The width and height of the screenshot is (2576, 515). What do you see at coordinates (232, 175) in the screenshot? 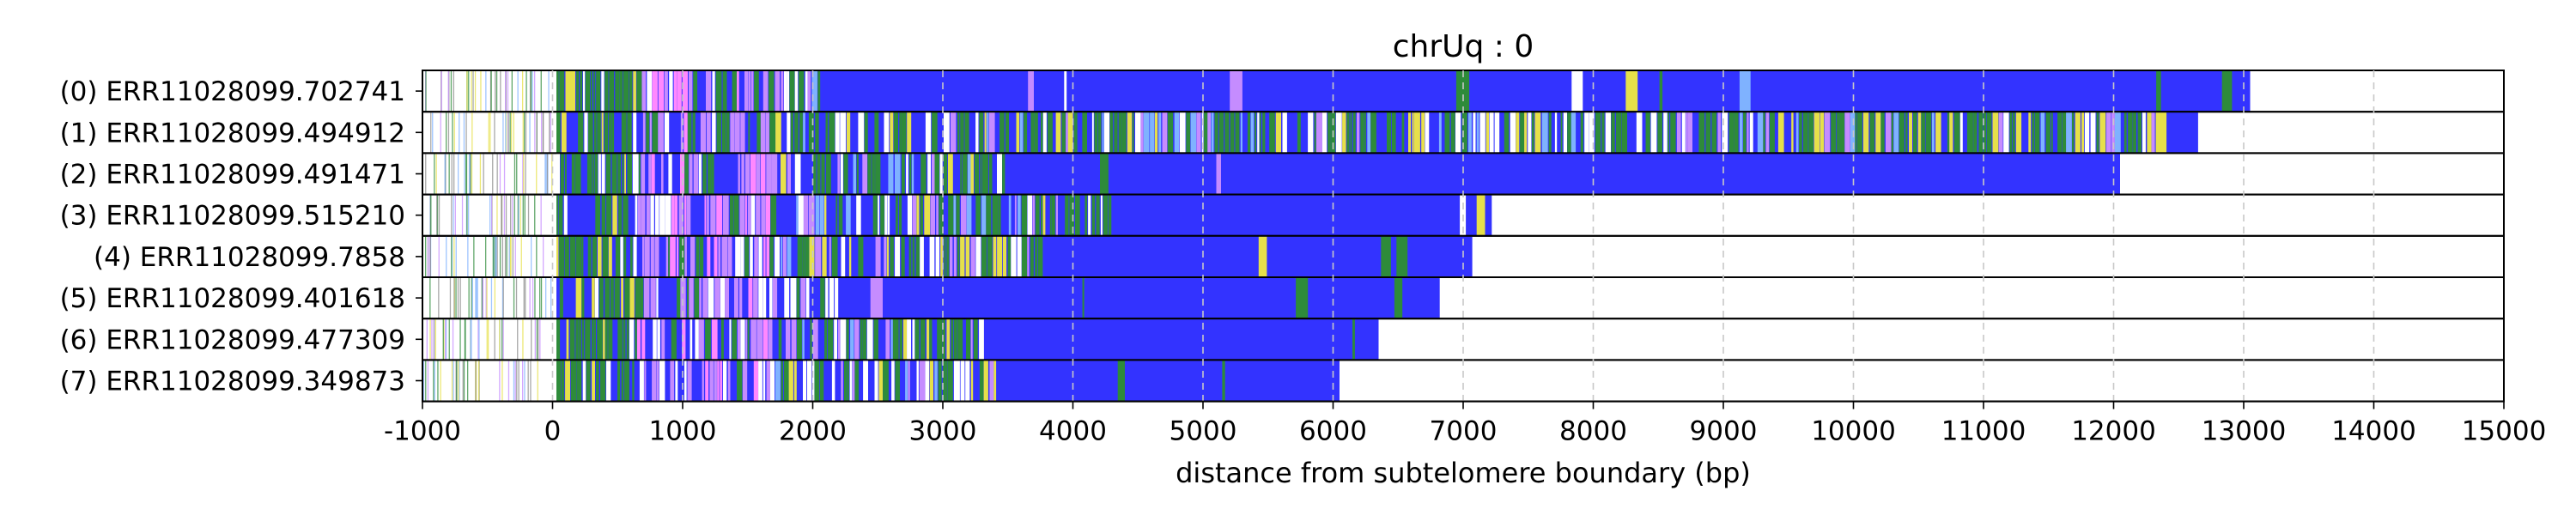
I see `read-label: (2) ERR11028099.491471` at bounding box center [232, 175].